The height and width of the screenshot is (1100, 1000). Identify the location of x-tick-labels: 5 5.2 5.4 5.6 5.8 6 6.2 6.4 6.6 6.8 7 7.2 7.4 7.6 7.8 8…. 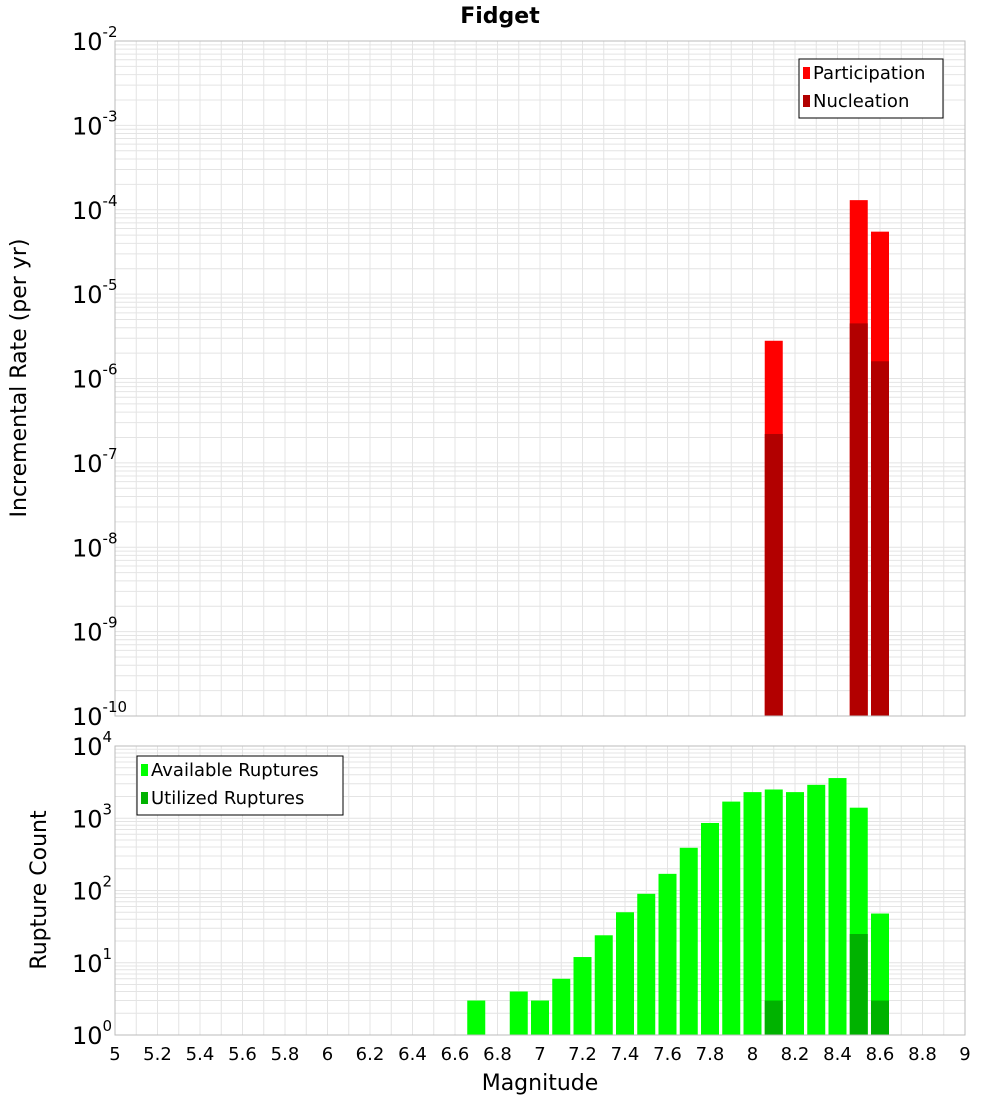
(539, 1054).